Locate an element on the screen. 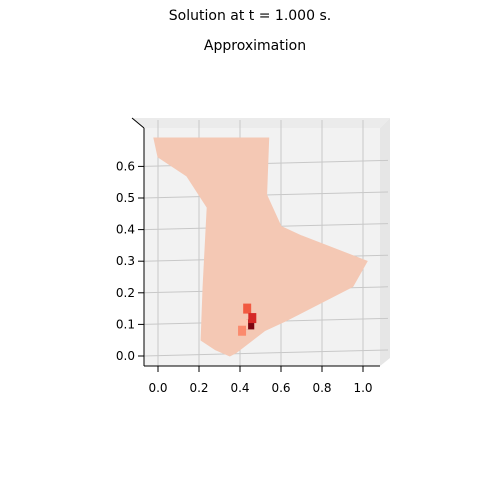  y-tick-labels: 0.0 0.1 0.2 0.3 0.4 0.5 0.6 is located at coordinates (130, 261).